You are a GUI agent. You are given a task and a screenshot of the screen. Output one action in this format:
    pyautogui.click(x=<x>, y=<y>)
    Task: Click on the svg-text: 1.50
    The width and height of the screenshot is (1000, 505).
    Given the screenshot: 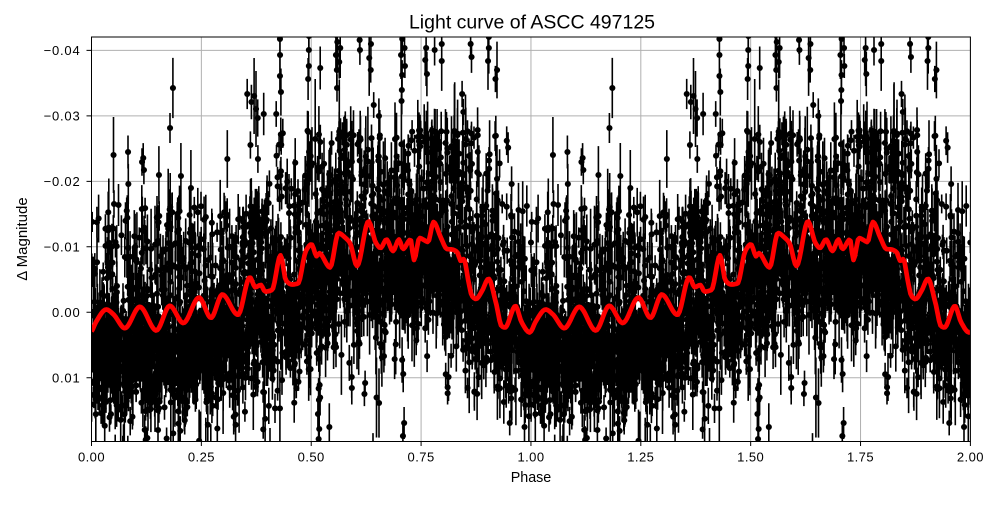 What is the action you would take?
    pyautogui.click(x=750, y=457)
    